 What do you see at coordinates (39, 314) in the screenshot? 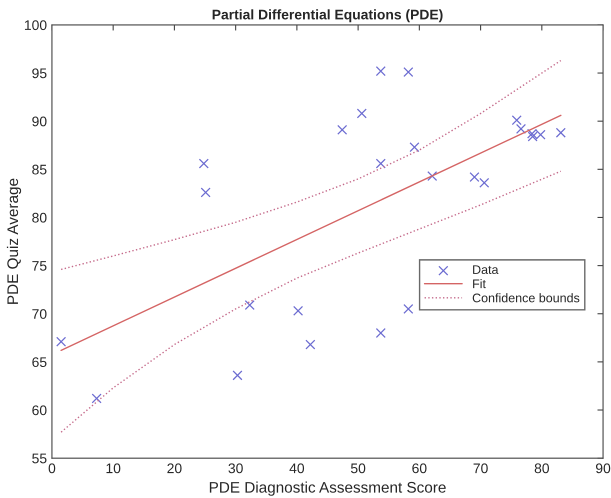
I see `y-tick-label: 70` at bounding box center [39, 314].